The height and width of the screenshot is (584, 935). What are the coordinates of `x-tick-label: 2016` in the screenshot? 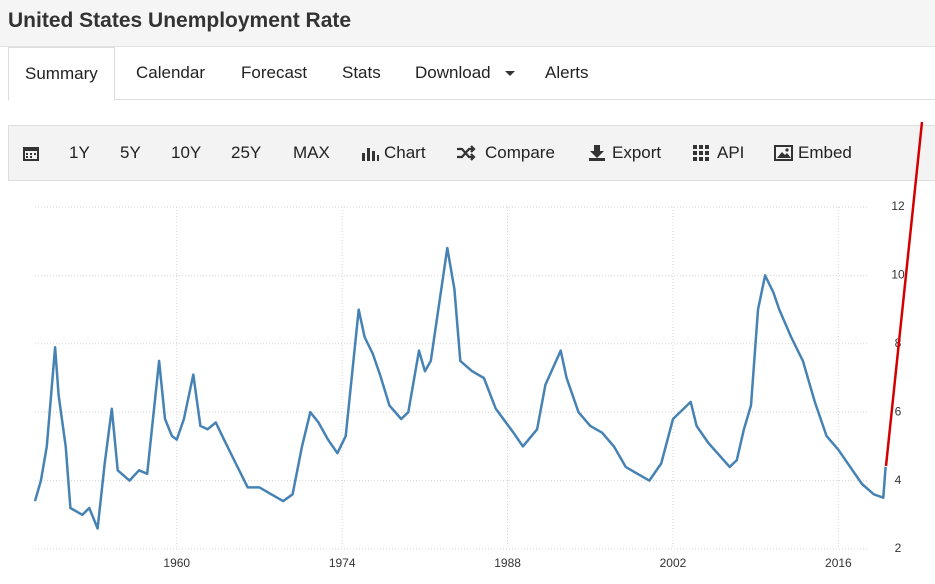 It's located at (838, 563).